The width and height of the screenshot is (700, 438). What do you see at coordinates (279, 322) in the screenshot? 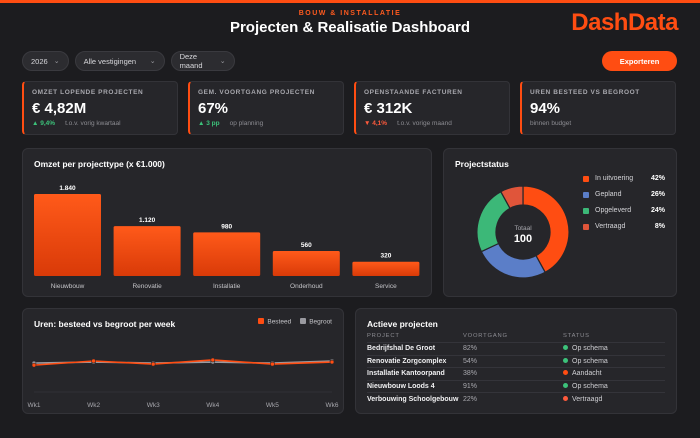
I see `legend-label: Besteed` at bounding box center [279, 322].